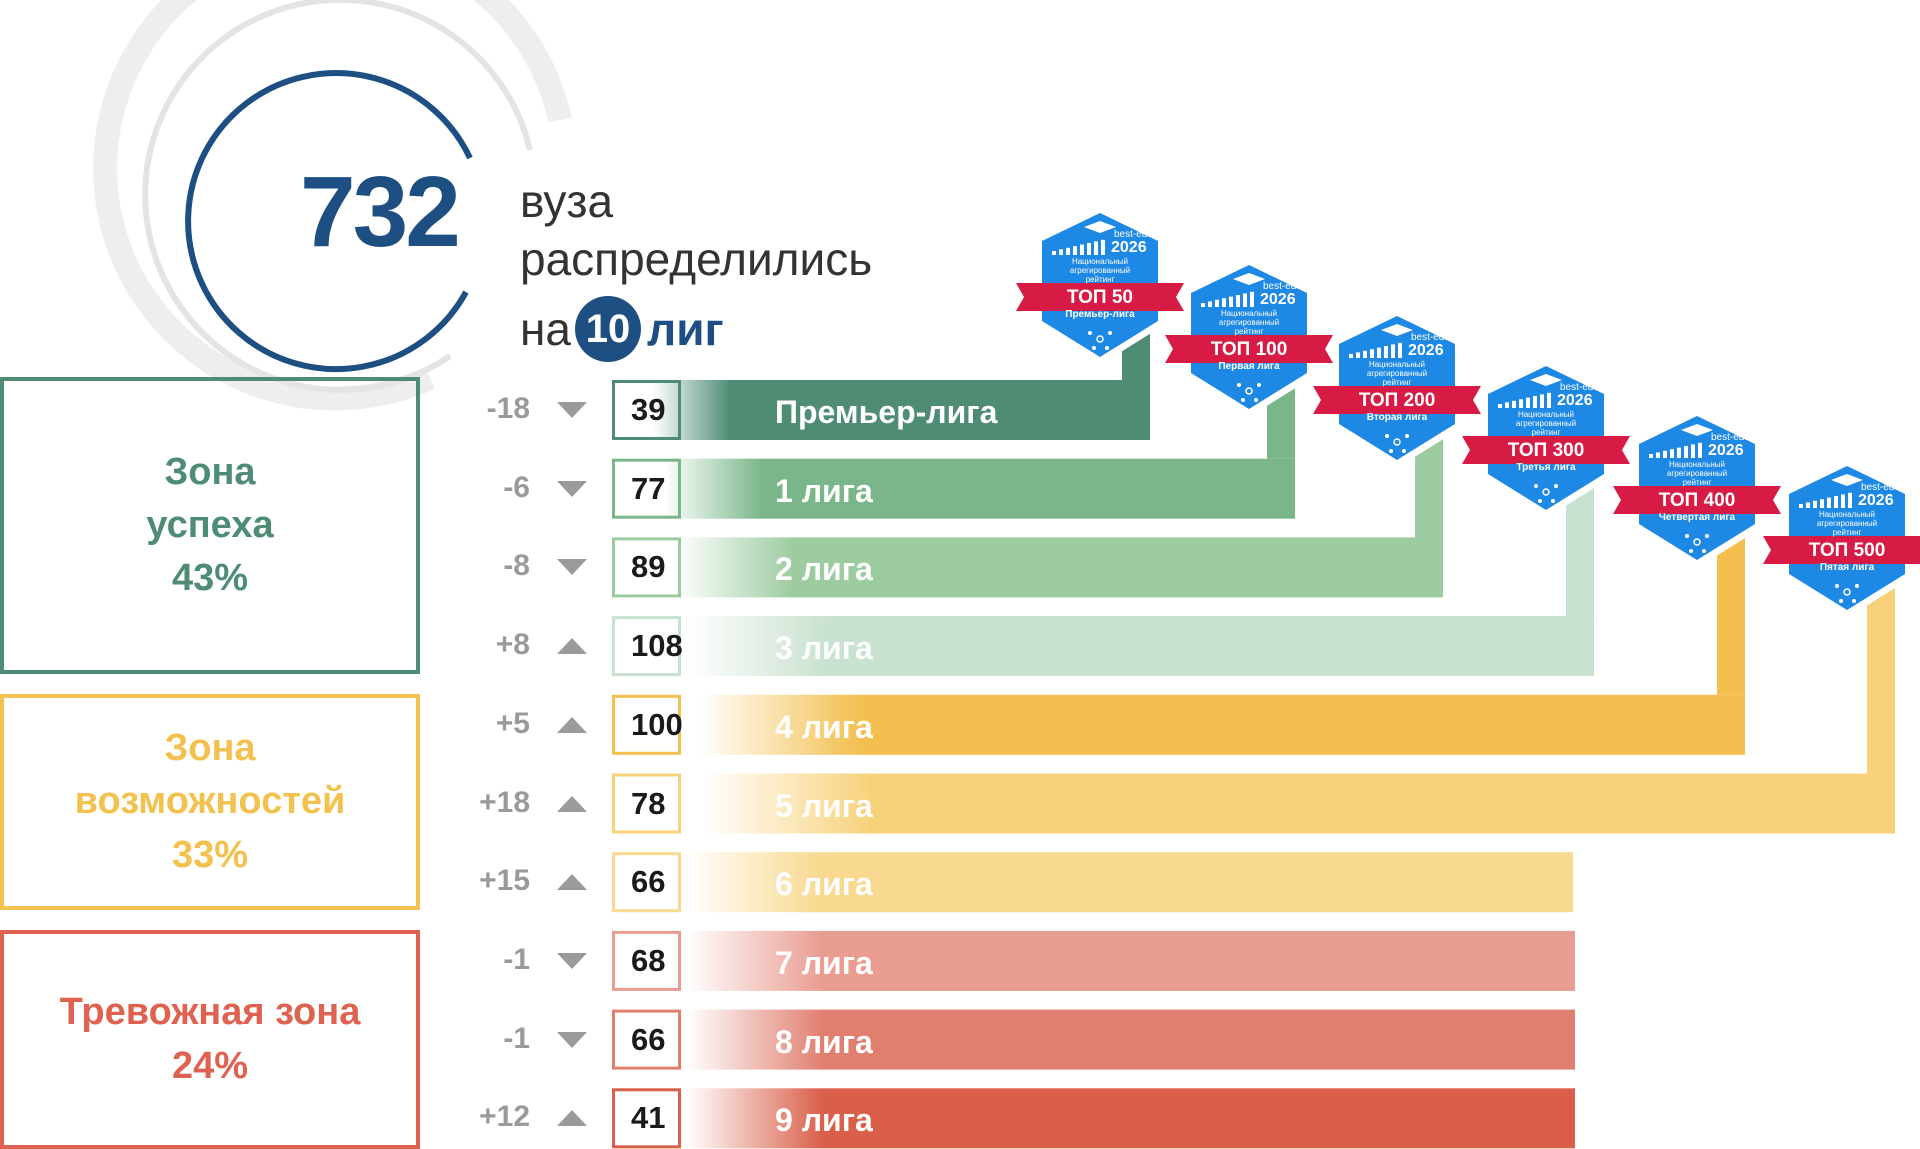  Describe the element at coordinates (210, 1012) in the screenshot. I see `zone-label-line1: Тревожная зона` at that location.